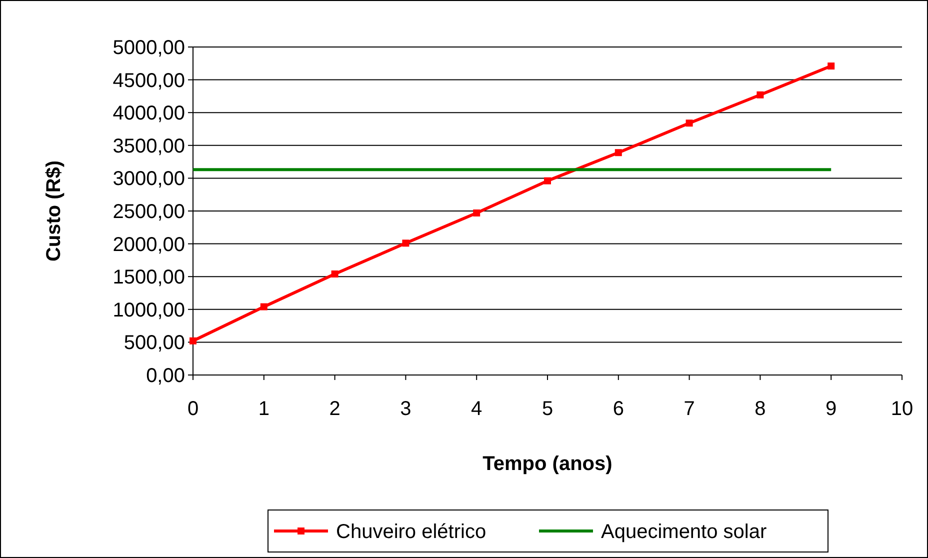 The width and height of the screenshot is (928, 558). What do you see at coordinates (831, 409) in the screenshot?
I see `x-tick-label: 9` at bounding box center [831, 409].